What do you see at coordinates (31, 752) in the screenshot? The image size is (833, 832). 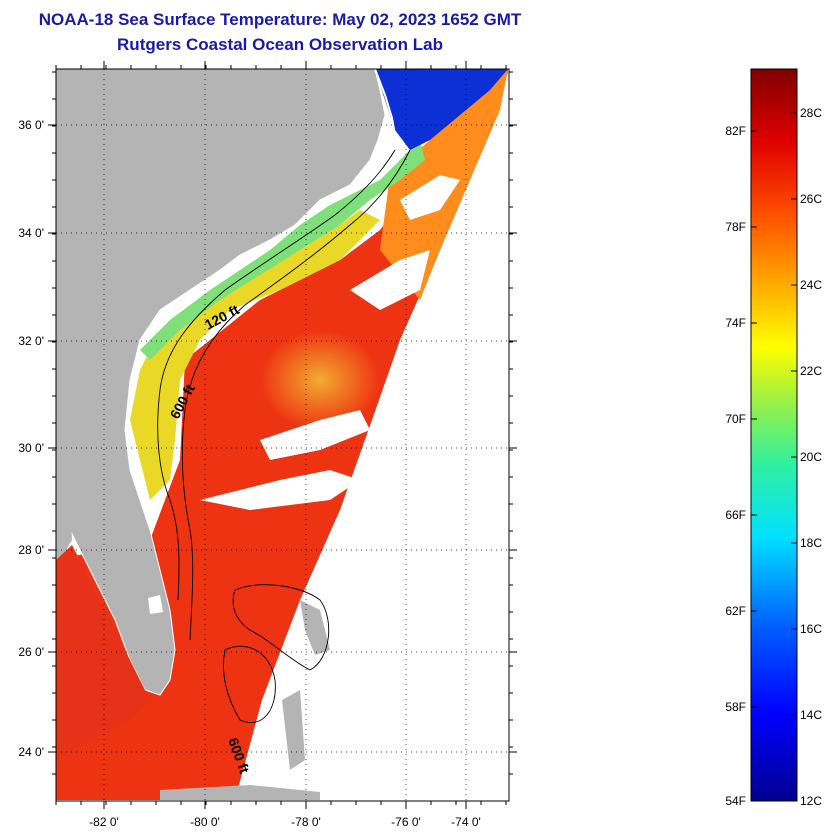 I see `lat-label: 24 0'` at bounding box center [31, 752].